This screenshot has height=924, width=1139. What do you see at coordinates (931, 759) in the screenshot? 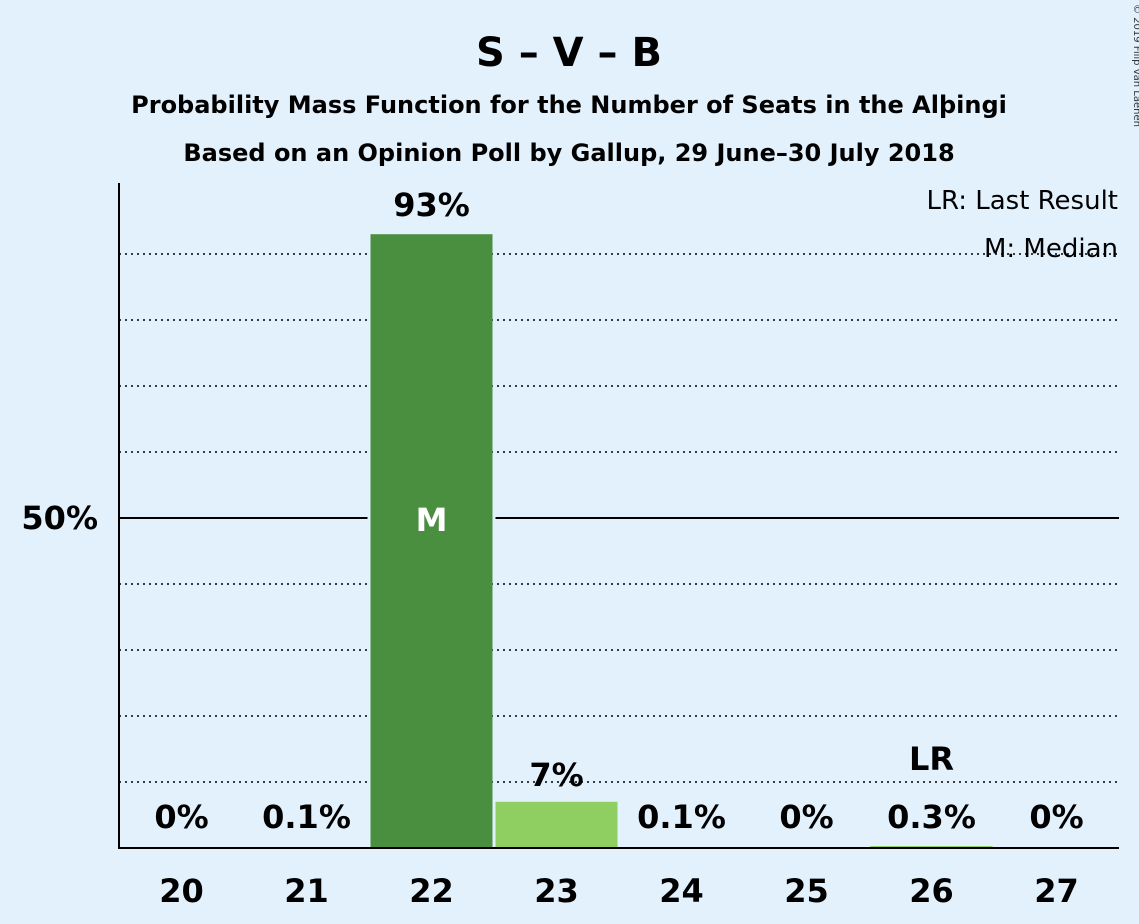
I see `last-result-marker: LR` at bounding box center [931, 759].